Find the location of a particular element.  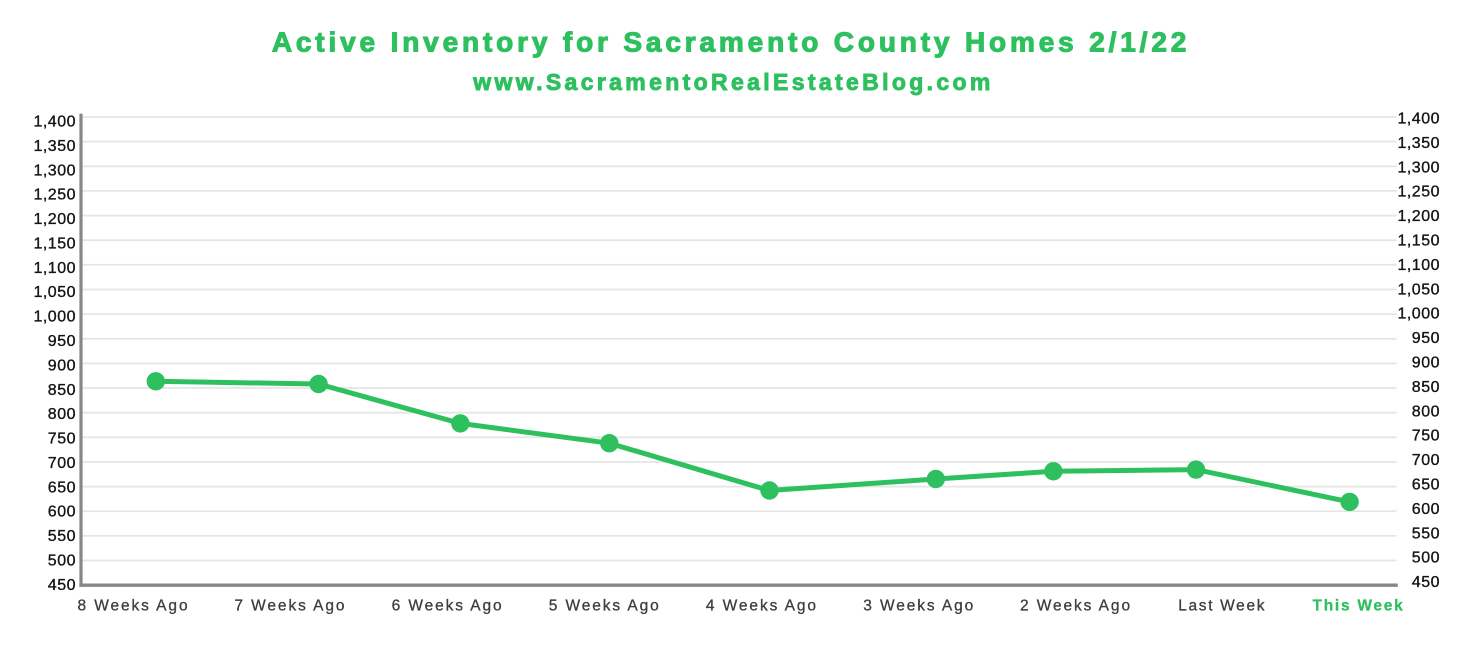

svg-text: 3 Weeks Ago is located at coordinates (919, 606).